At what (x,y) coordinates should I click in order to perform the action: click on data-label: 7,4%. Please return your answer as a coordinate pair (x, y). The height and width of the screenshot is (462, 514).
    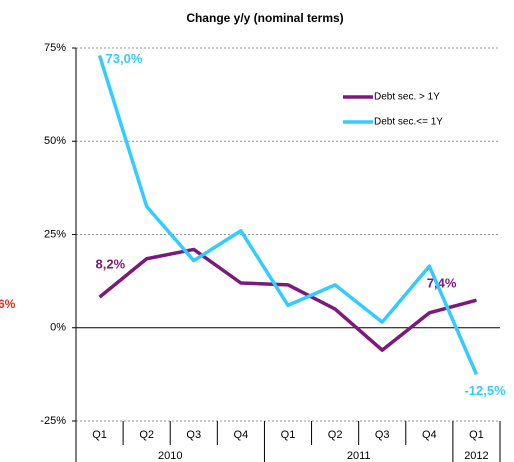
    Looking at the image, I should click on (442, 283).